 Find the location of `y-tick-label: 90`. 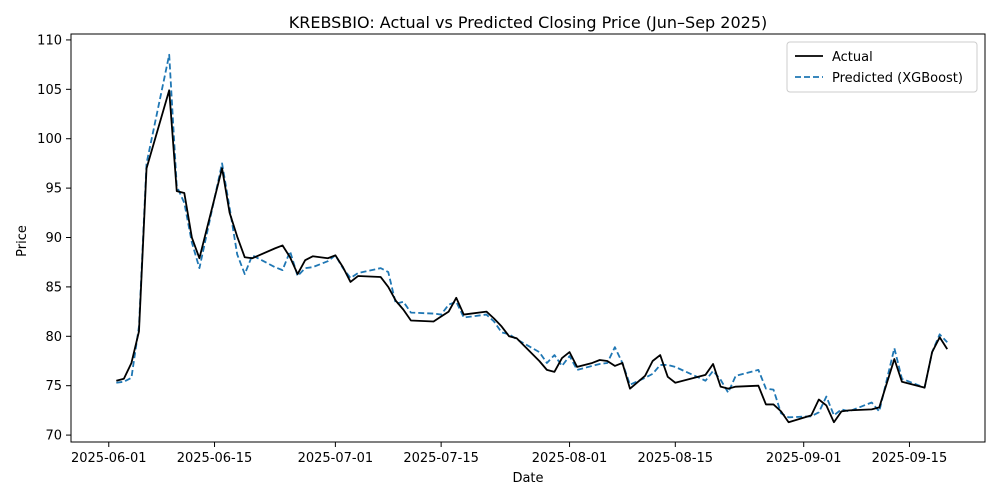

y-tick-label: 90 is located at coordinates (53, 238).